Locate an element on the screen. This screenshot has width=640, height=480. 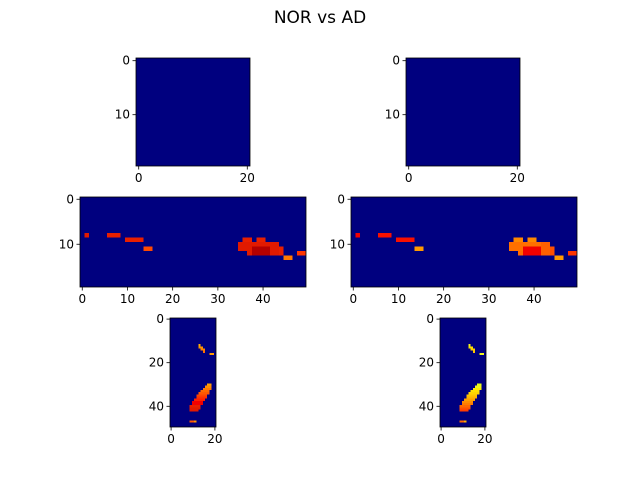
heatmap-panel-1: 0 20 0 10 is located at coordinates (185, 119).